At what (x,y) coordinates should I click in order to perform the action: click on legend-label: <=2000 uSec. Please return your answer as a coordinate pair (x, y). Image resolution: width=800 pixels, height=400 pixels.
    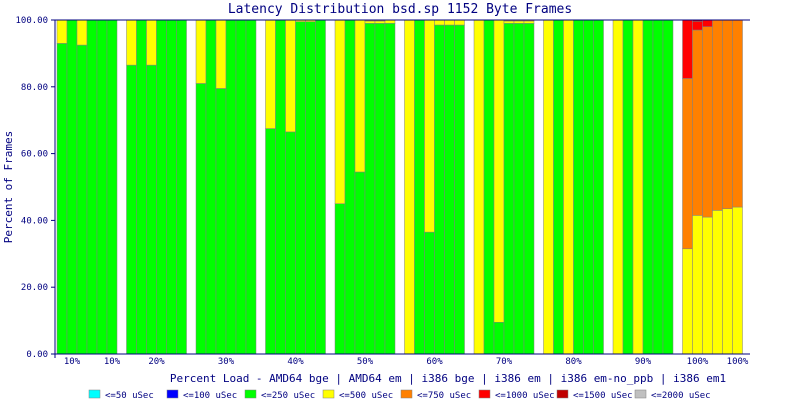
    Looking at the image, I should click on (681, 395).